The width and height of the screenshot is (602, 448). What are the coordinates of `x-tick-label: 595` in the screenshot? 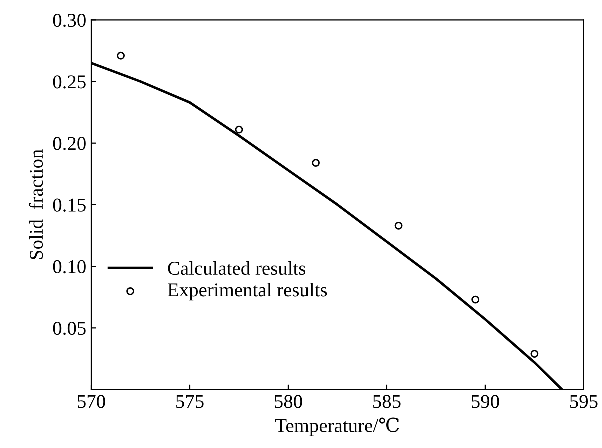 It's located at (584, 401).